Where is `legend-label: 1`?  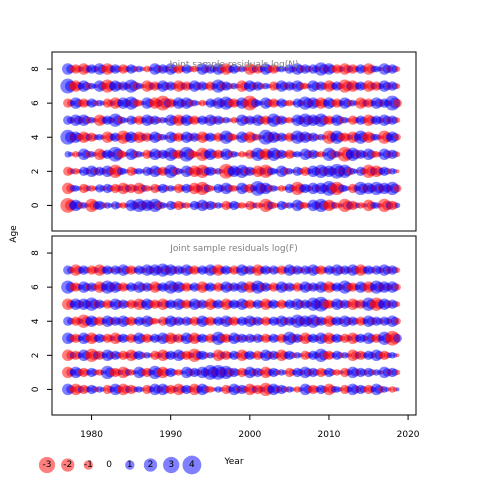 legend-label: 1 is located at coordinates (130, 465).